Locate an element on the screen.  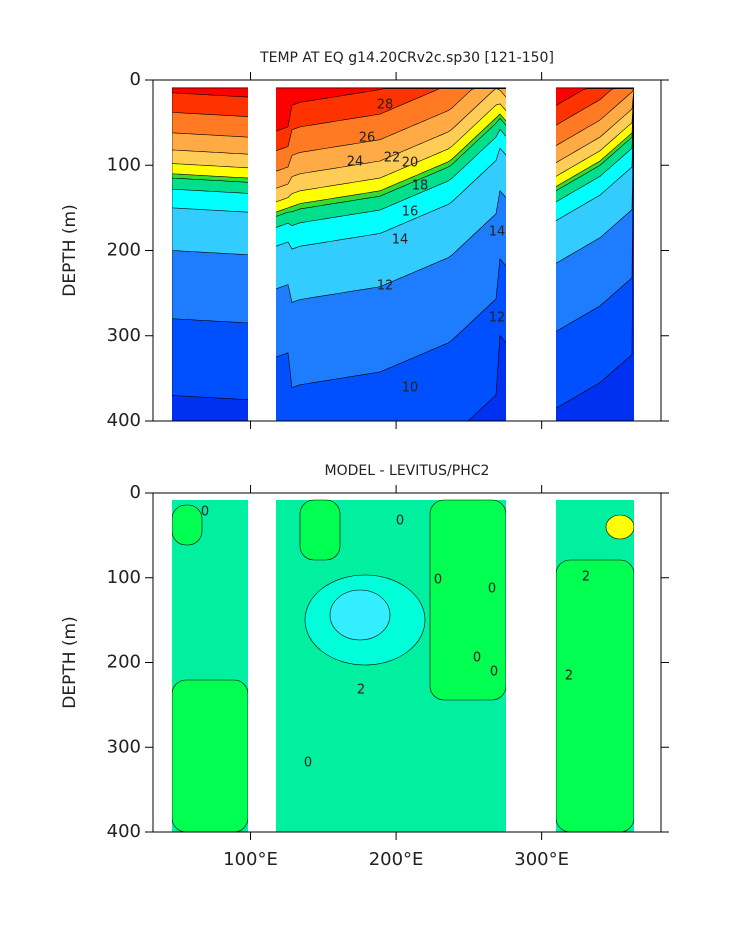
x-tick-label: 300°E is located at coordinates (541, 859).